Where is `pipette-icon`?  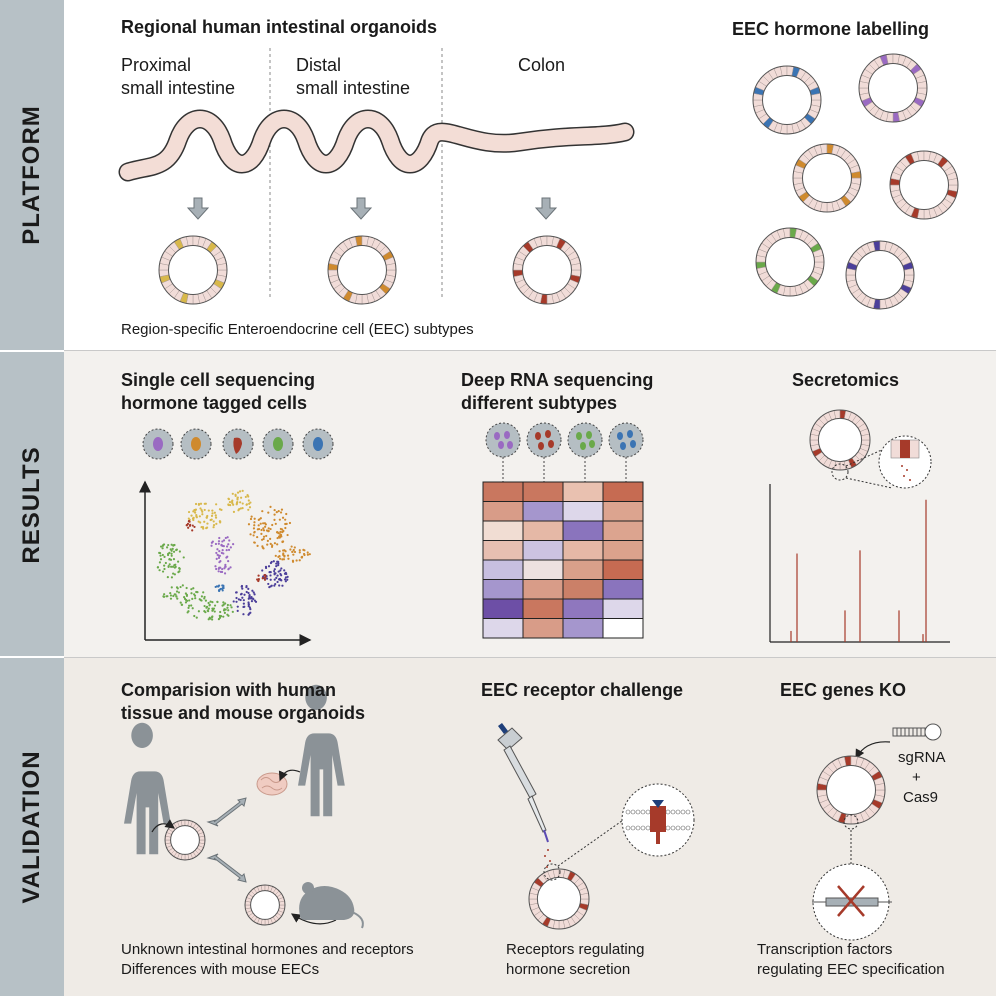 pipette-icon is located at coordinates (523, 783).